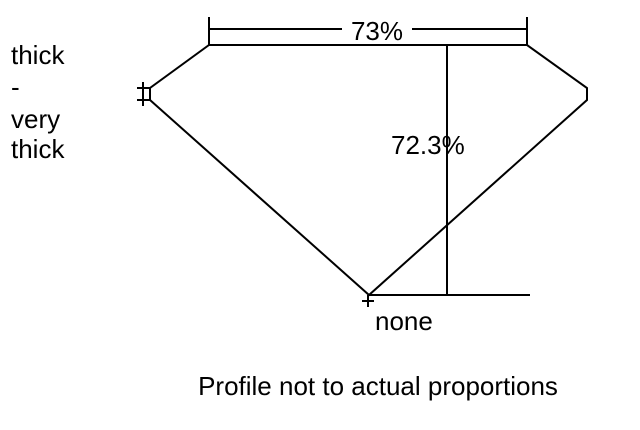  Describe the element at coordinates (38, 149) in the screenshot. I see `side-label-line4: thick` at that location.